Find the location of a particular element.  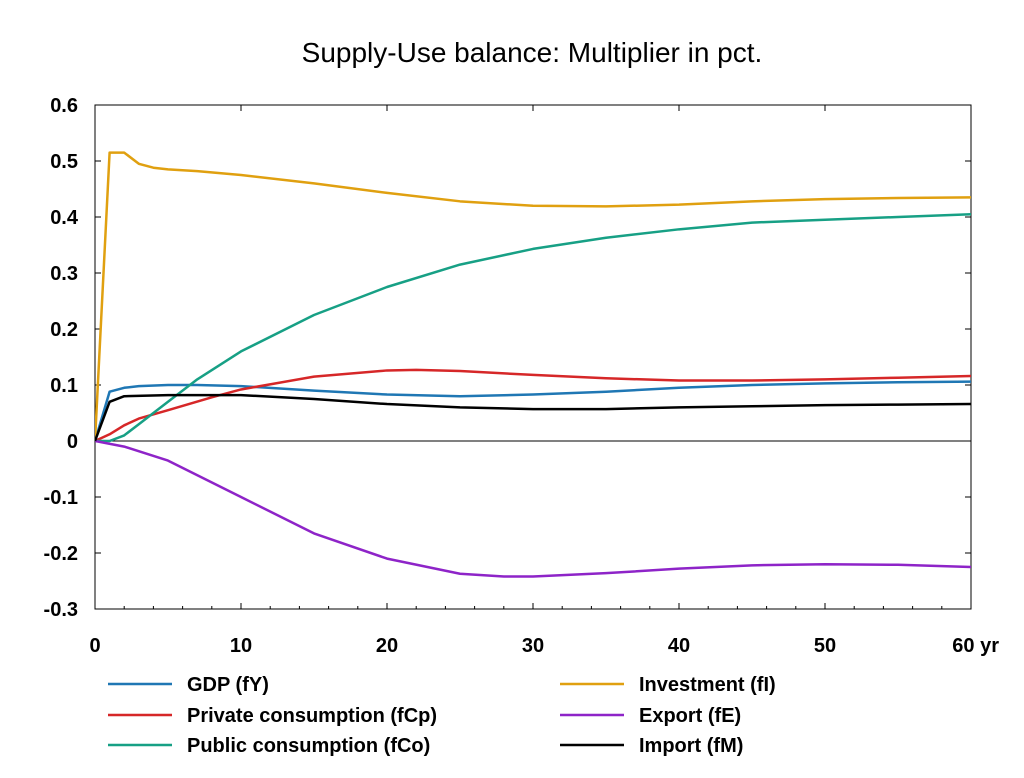

series-line-gdp-fy is located at coordinates (533, 411).